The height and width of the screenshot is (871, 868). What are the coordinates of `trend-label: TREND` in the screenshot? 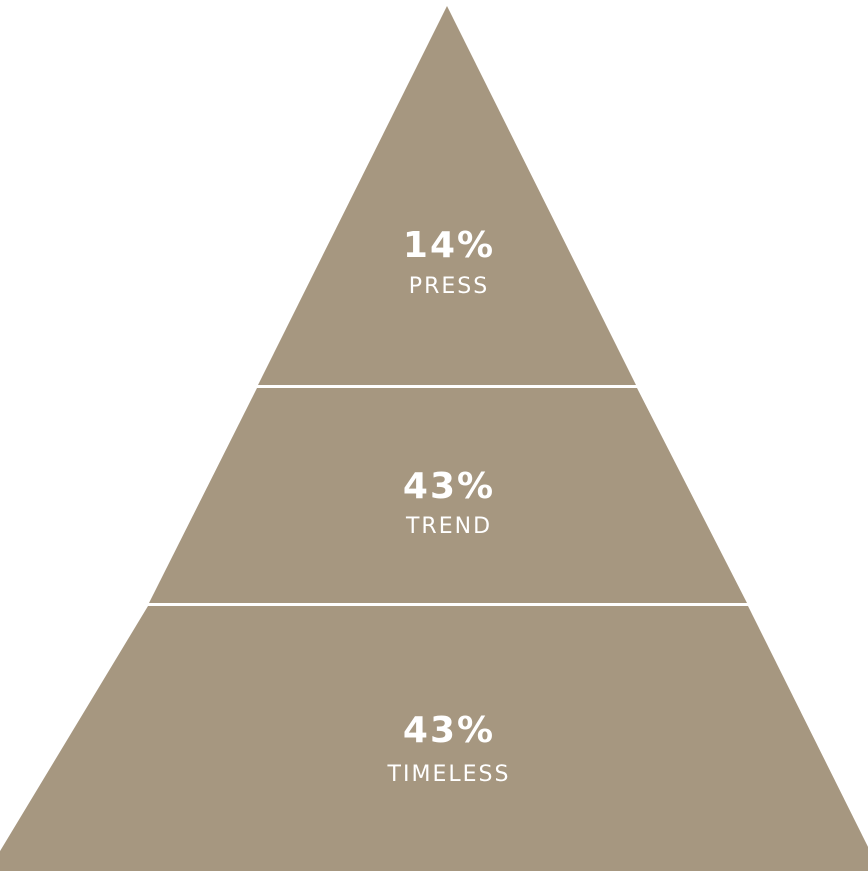 It's located at (448, 526).